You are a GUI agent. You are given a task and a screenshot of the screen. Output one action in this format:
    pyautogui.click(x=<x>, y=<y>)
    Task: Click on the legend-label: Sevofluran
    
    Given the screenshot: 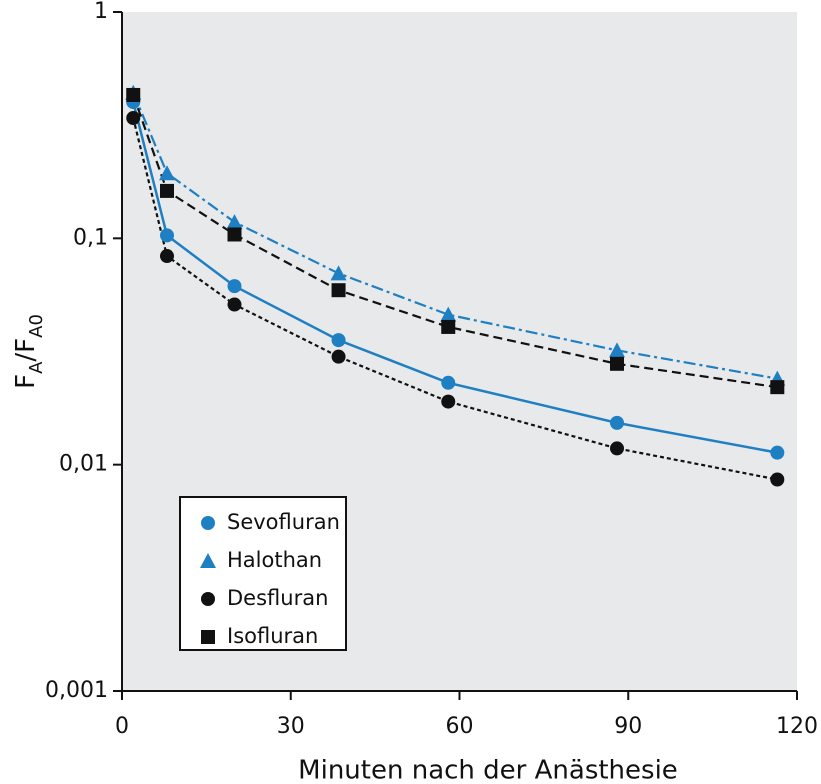 What is the action you would take?
    pyautogui.click(x=283, y=522)
    